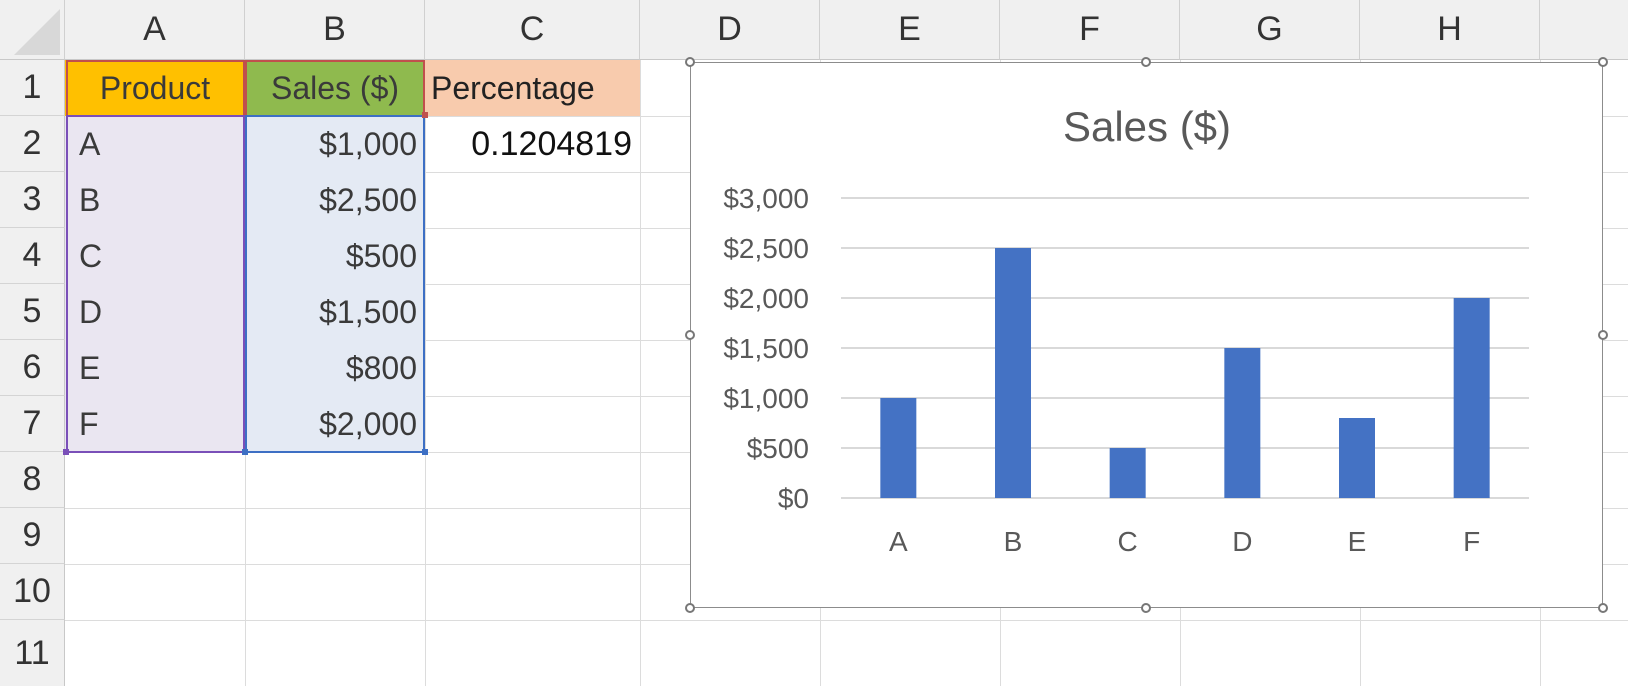 The width and height of the screenshot is (1628, 686). What do you see at coordinates (32, 536) in the screenshot?
I see `row-header-9: 9` at bounding box center [32, 536].